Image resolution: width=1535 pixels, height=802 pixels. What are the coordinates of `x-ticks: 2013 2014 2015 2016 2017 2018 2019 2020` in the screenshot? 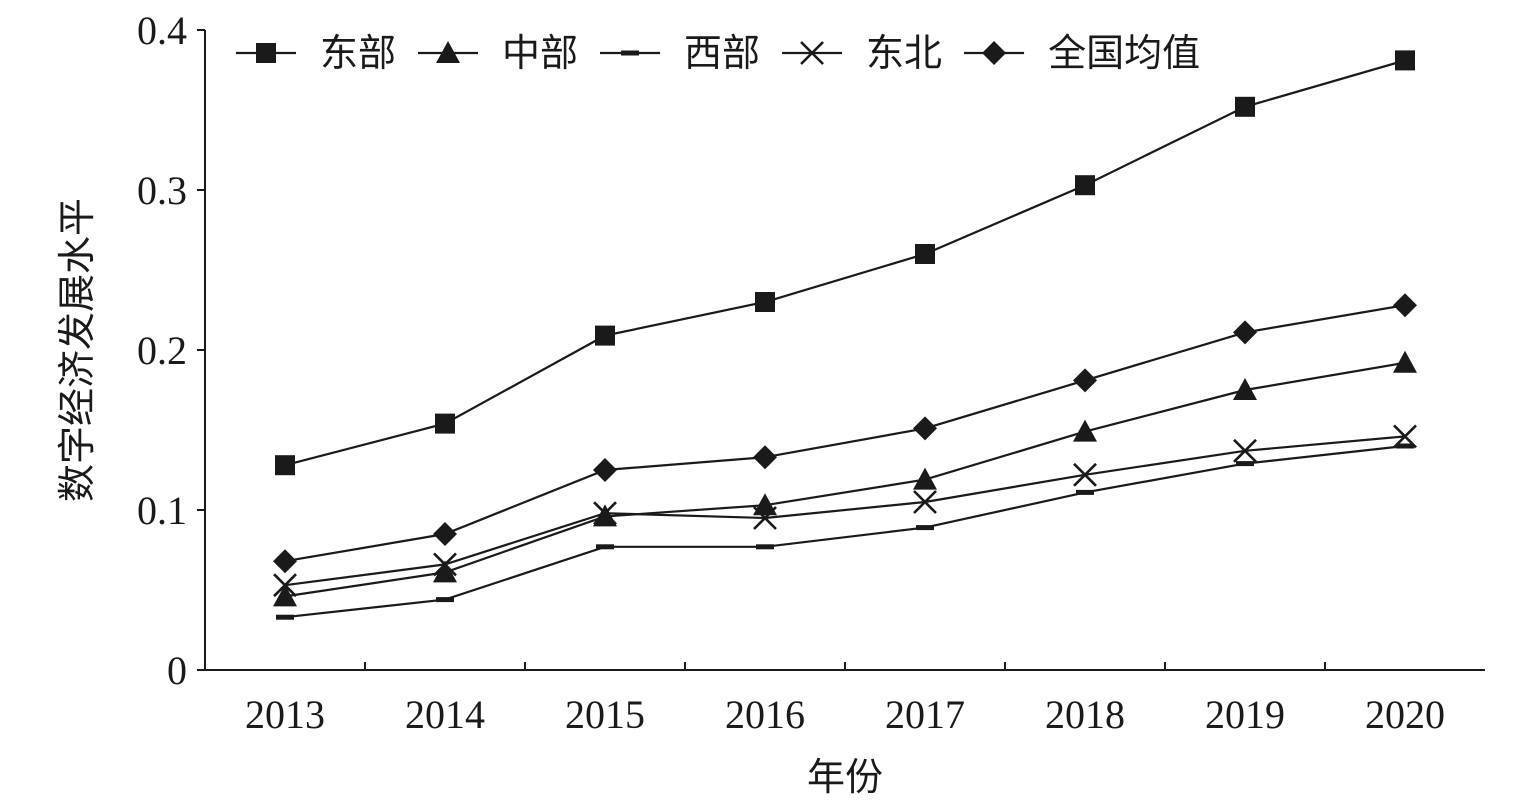 It's located at (845, 699).